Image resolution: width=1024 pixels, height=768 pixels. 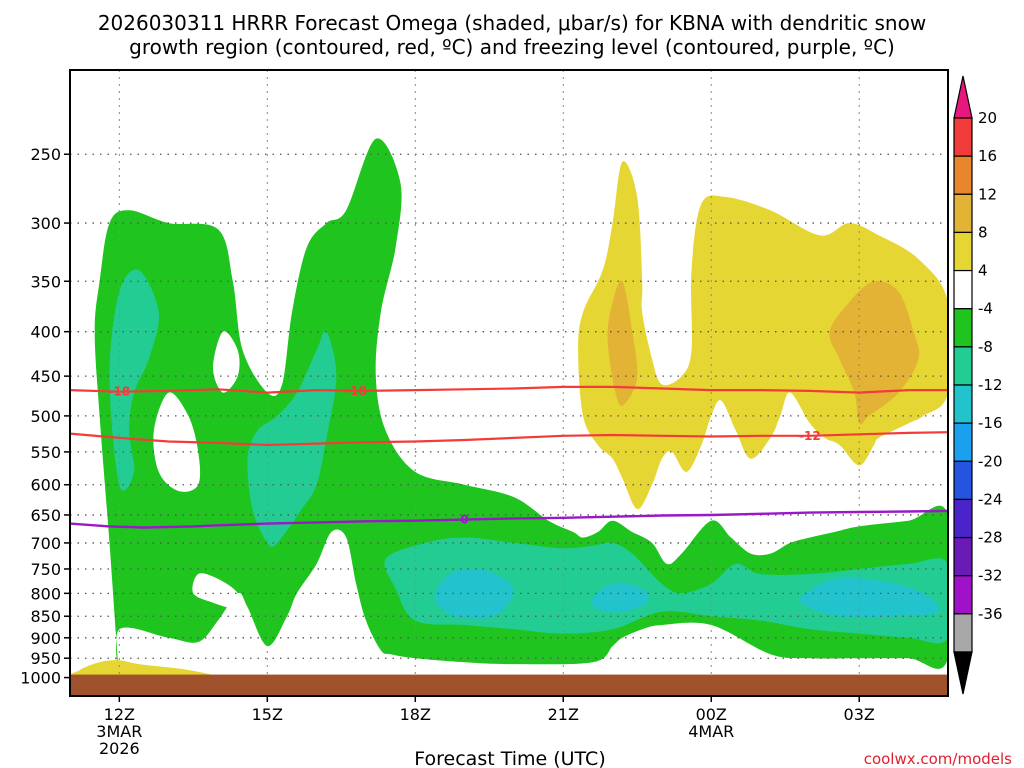 What do you see at coordinates (987, 118) in the screenshot?
I see `colorbar-label-0: 20` at bounding box center [987, 118].